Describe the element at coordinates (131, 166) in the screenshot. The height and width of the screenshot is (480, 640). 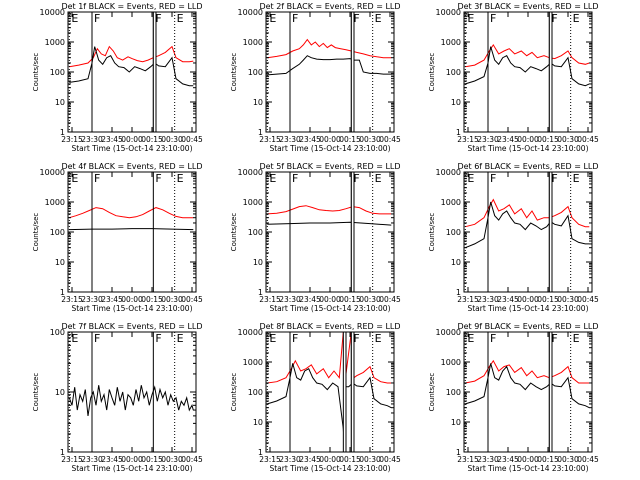
I see `panel-title: Det 4f BLACK = Events, RED = LLD` at that location.